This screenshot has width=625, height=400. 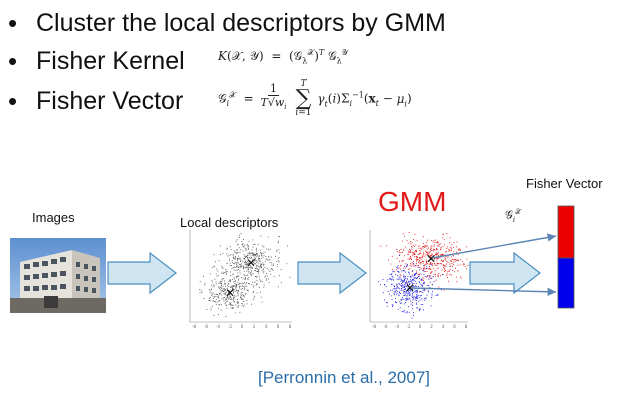 I want to click on gmm-scatter-plot: -8 -6 -4 -2 0 2 4 6 8 ✕ ✕, so click(x=419, y=279).